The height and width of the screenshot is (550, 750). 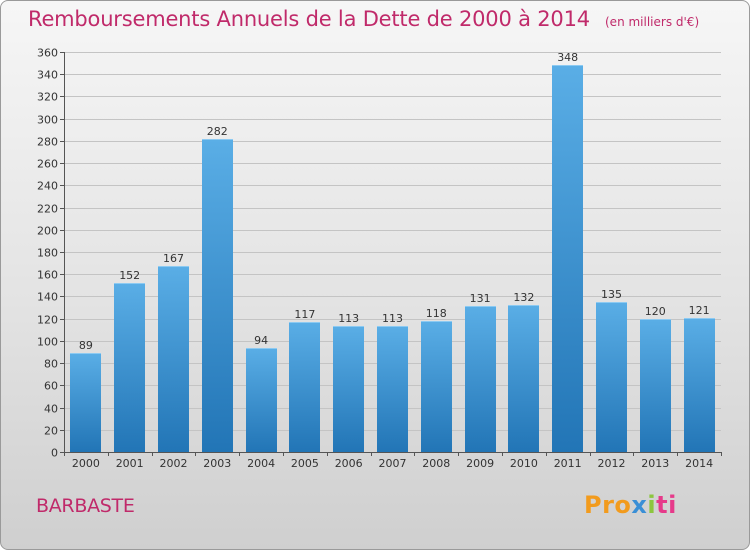 I want to click on logo-part-1: Pro, so click(x=608, y=505).